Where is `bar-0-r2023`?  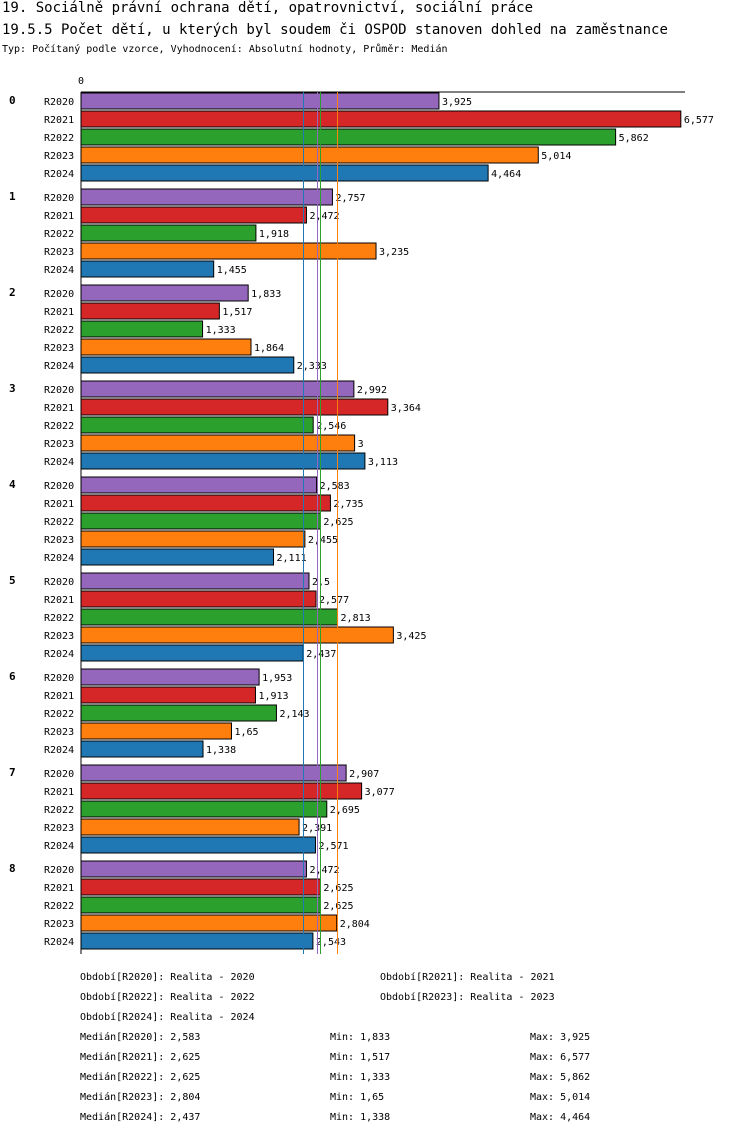 bar-0-r2023 is located at coordinates (309, 155).